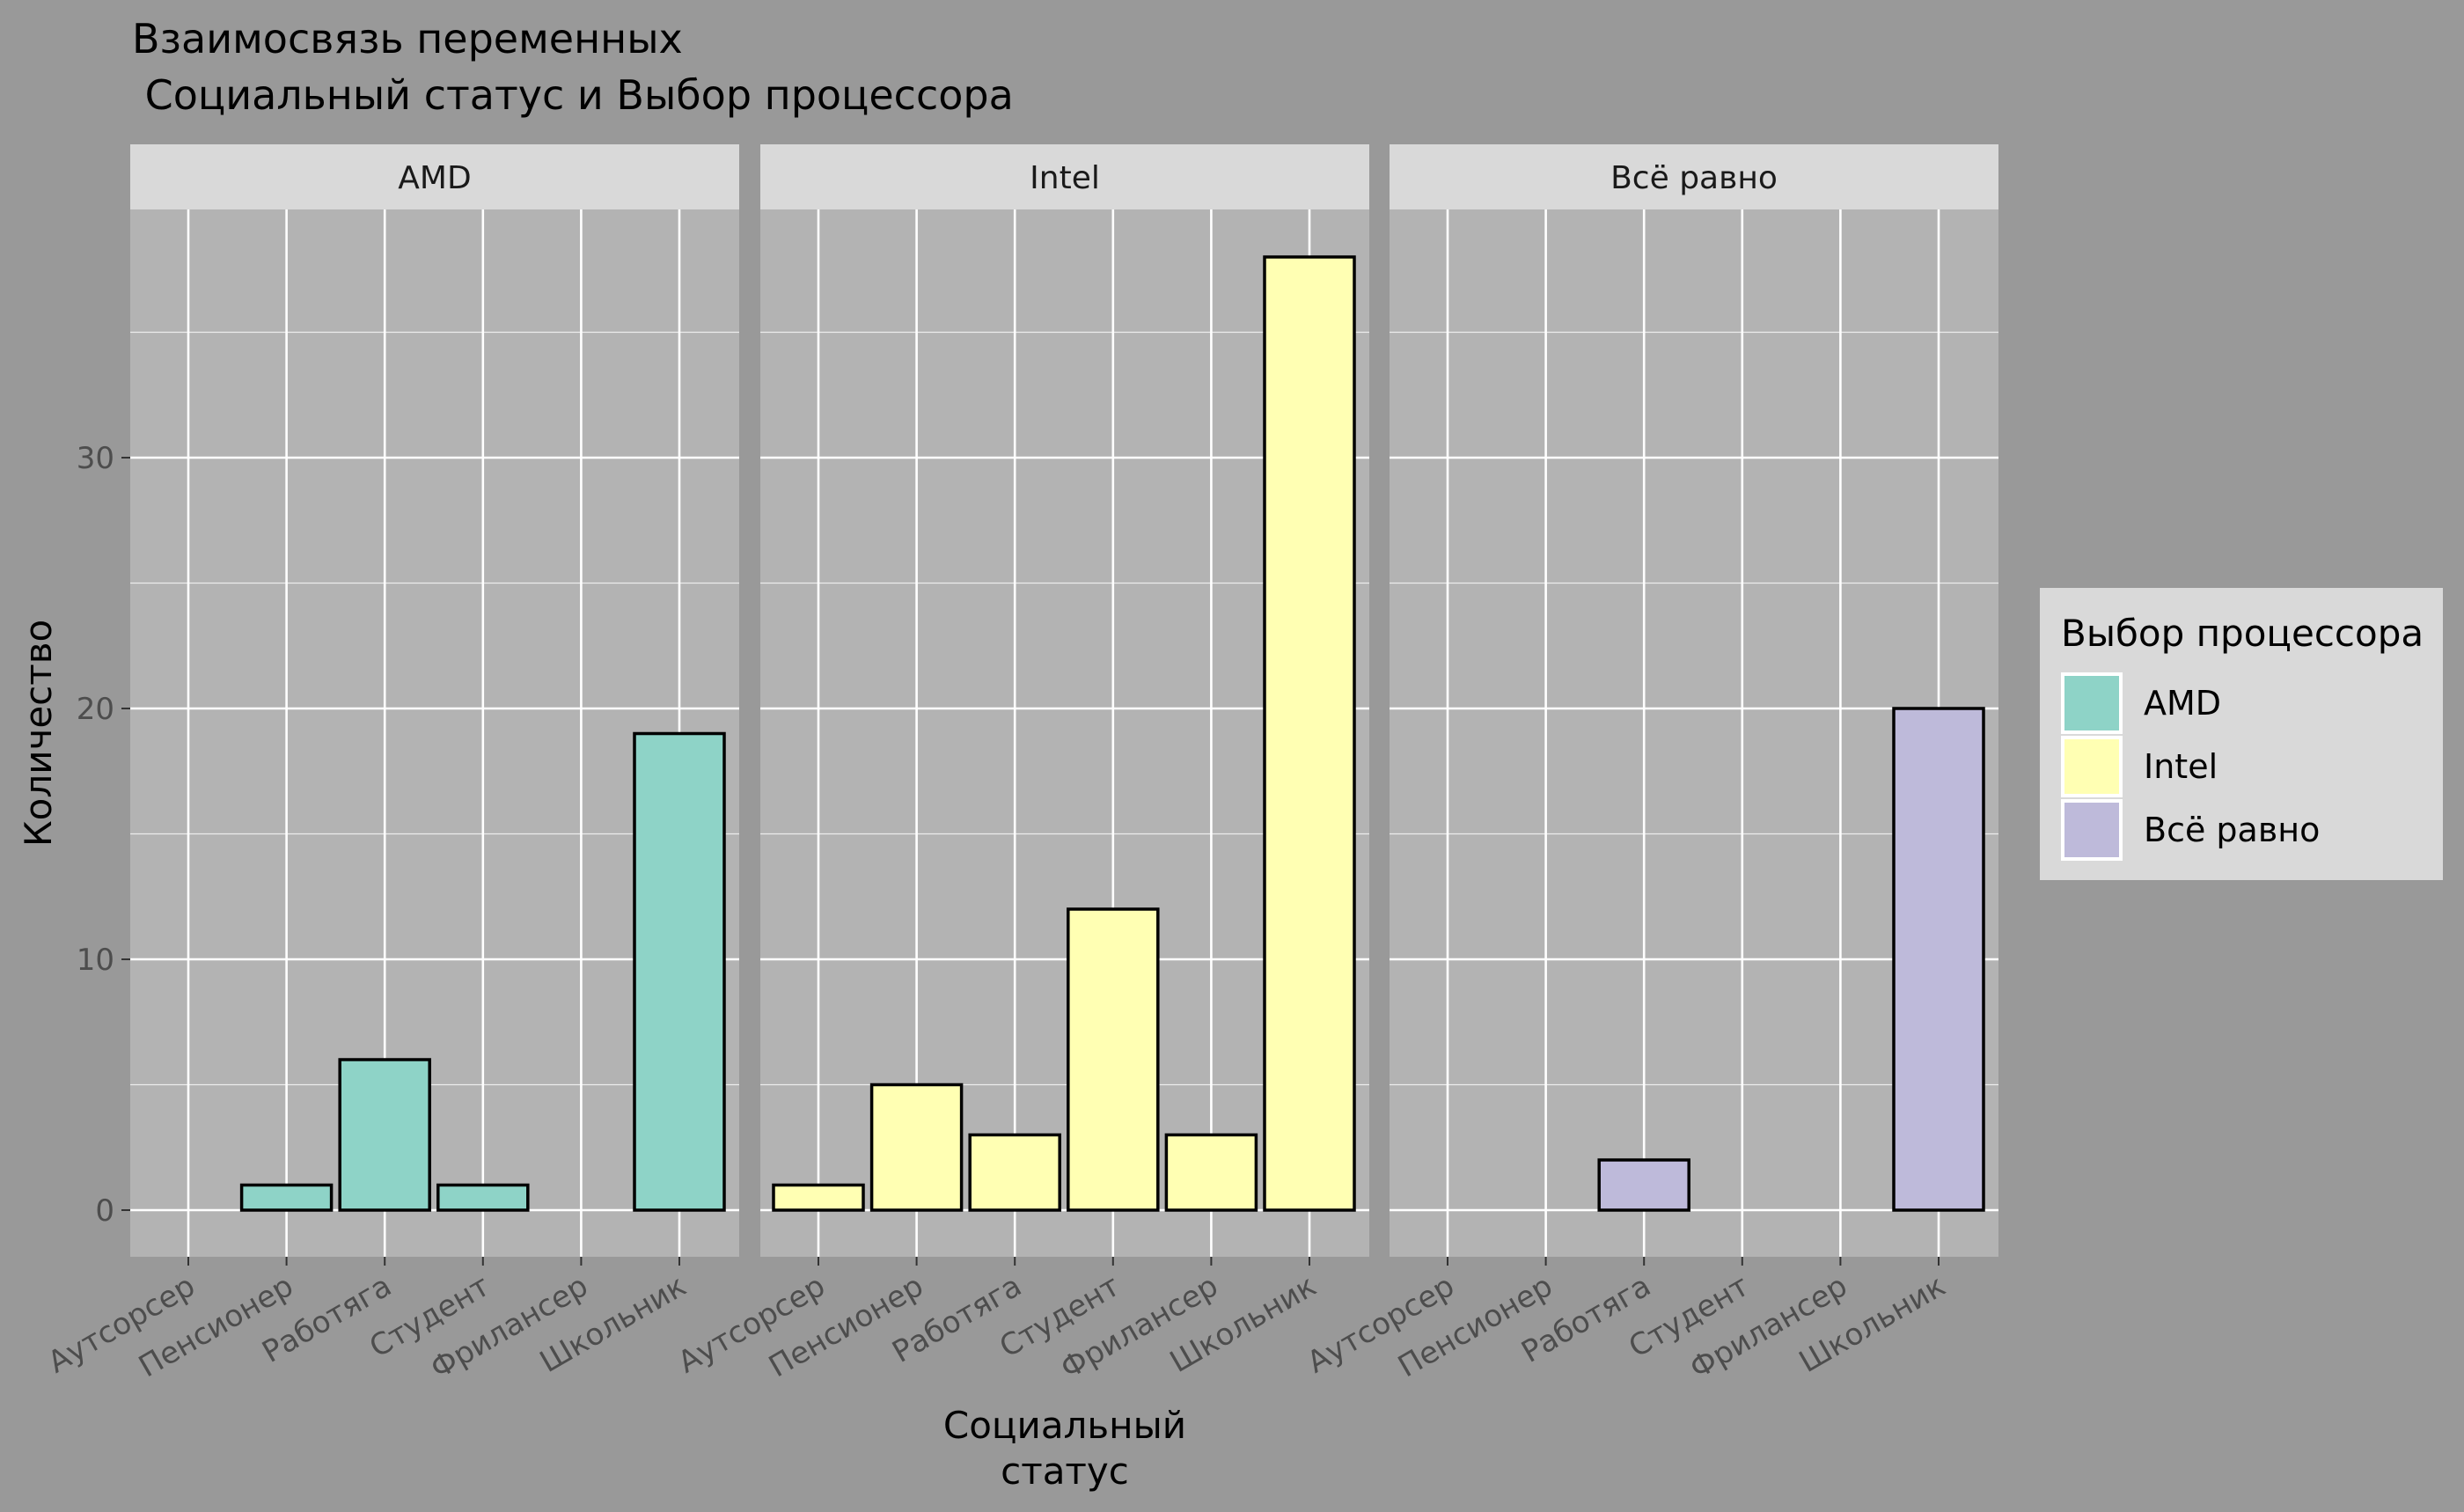  Describe the element at coordinates (2232, 830) in the screenshot. I see `legend-label: Всё равно` at that location.